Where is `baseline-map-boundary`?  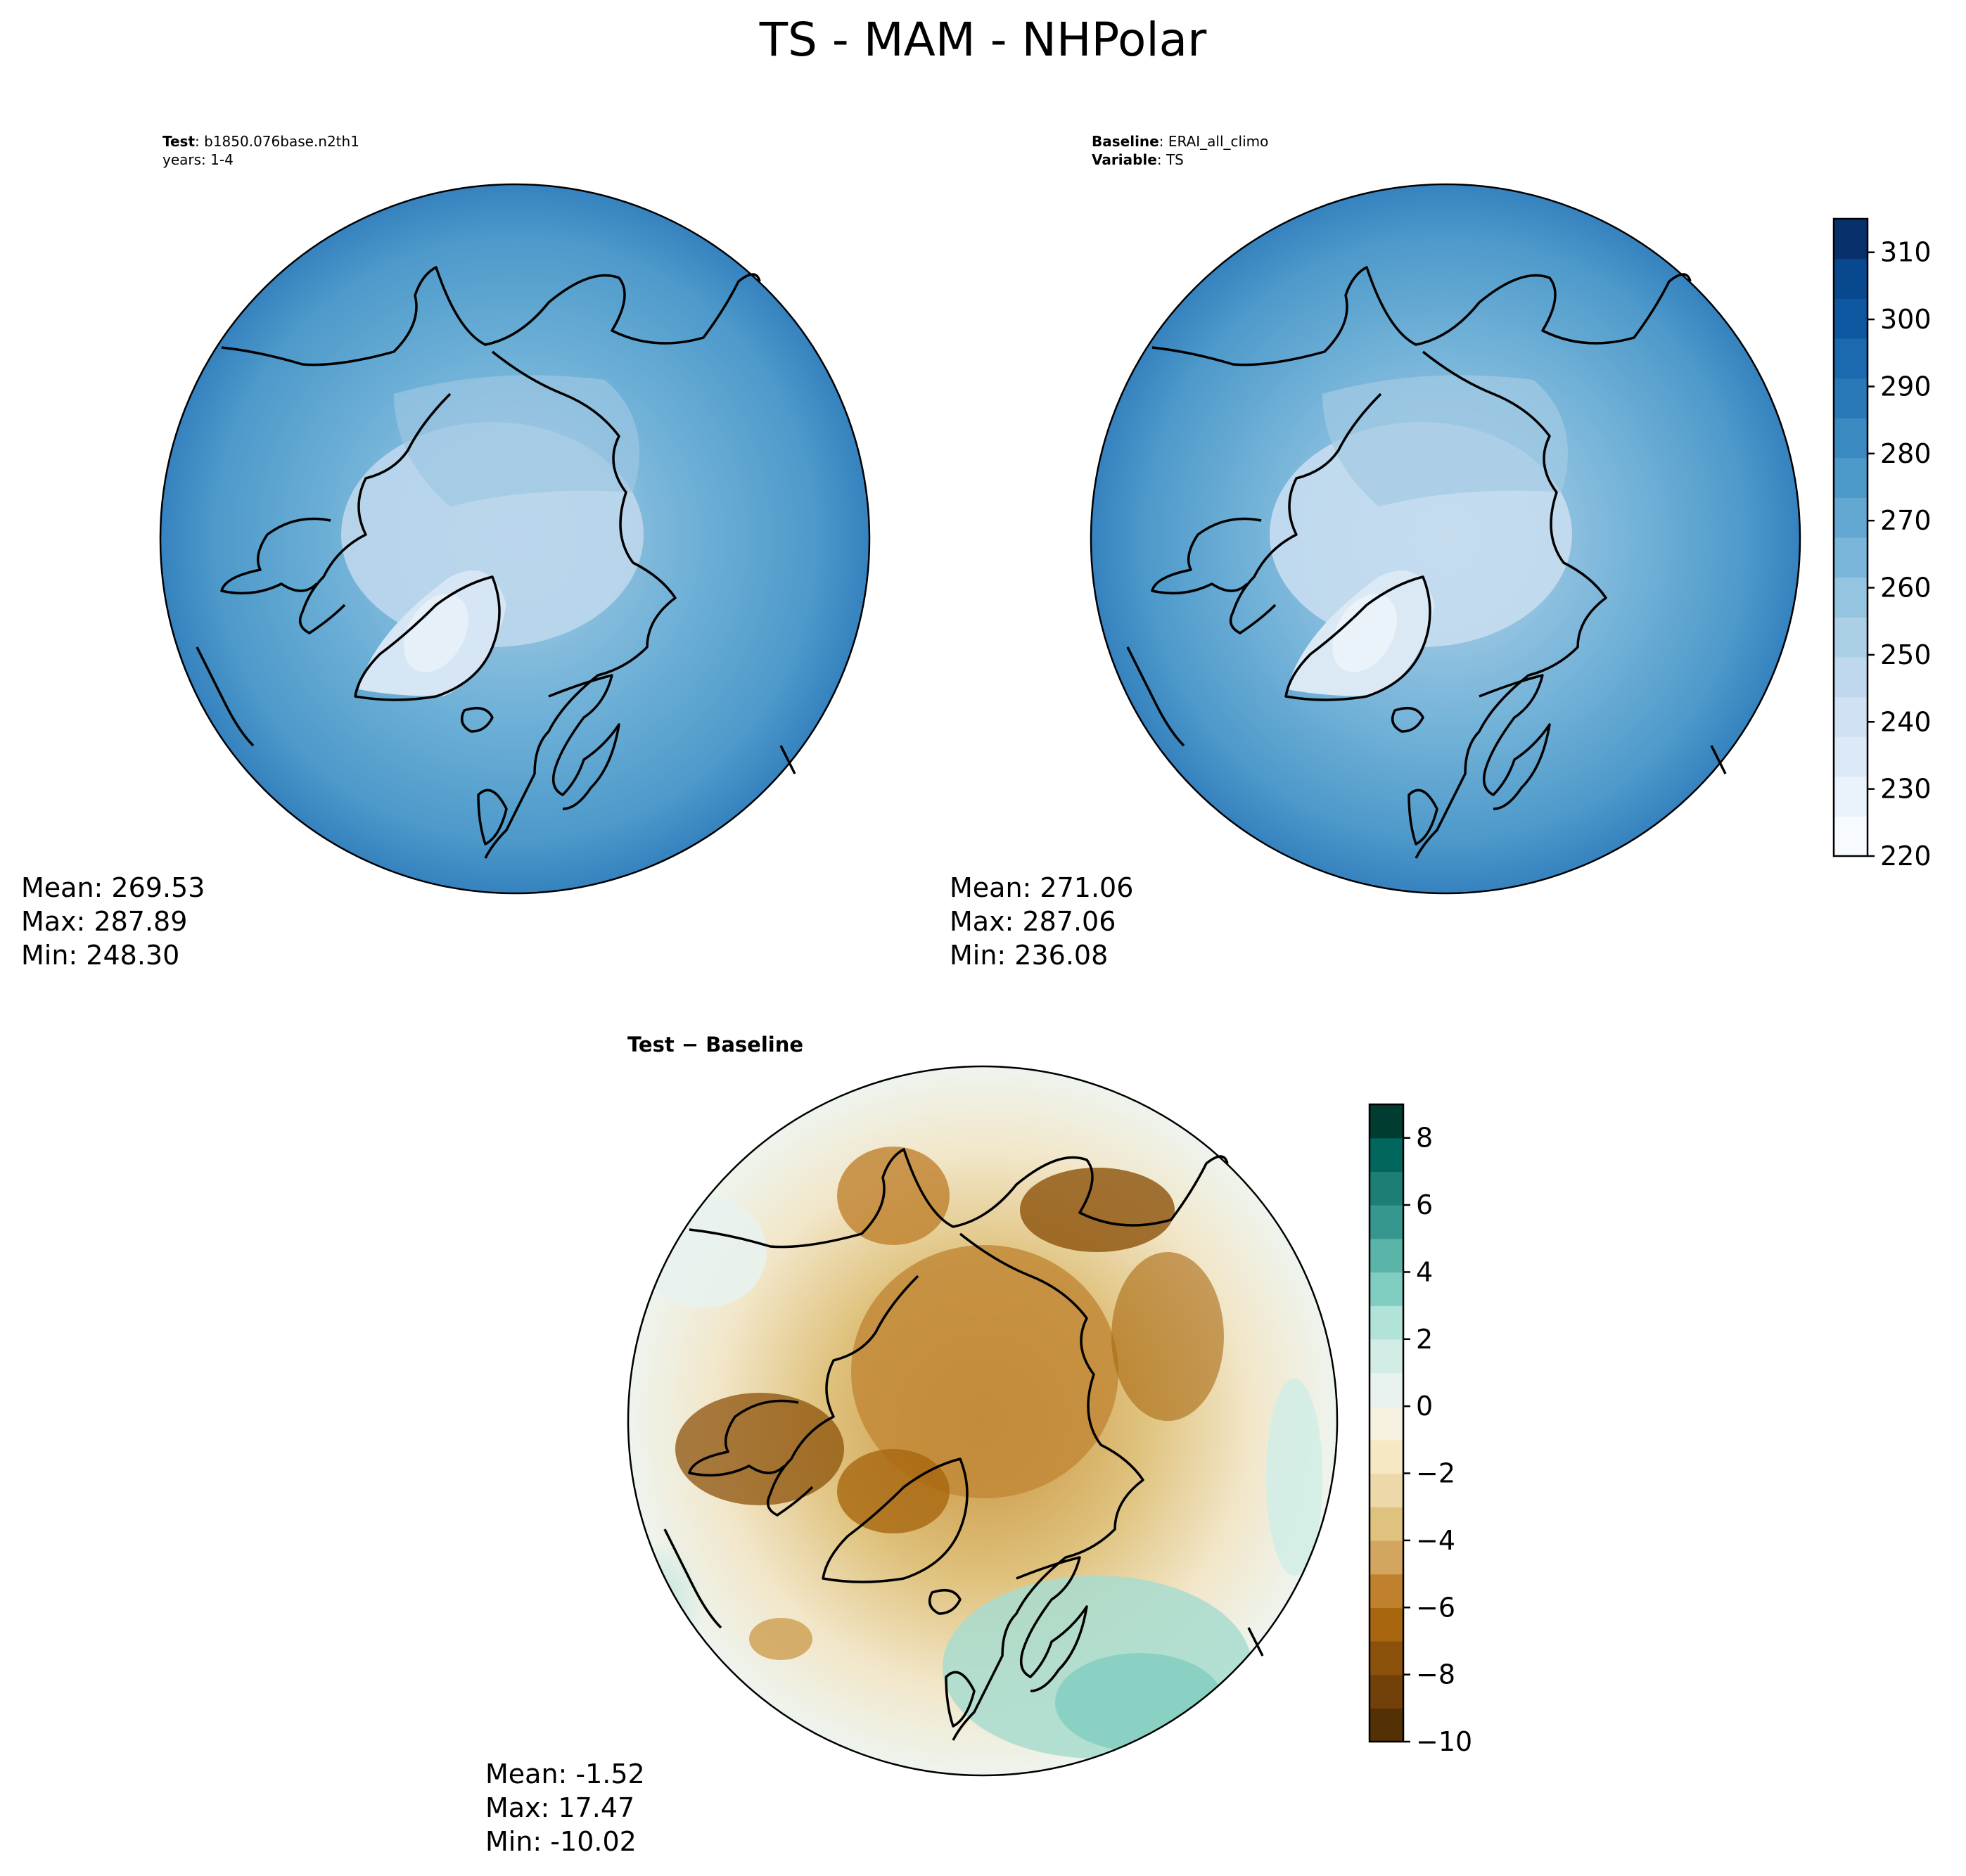
baseline-map-boundary is located at coordinates (1445, 539).